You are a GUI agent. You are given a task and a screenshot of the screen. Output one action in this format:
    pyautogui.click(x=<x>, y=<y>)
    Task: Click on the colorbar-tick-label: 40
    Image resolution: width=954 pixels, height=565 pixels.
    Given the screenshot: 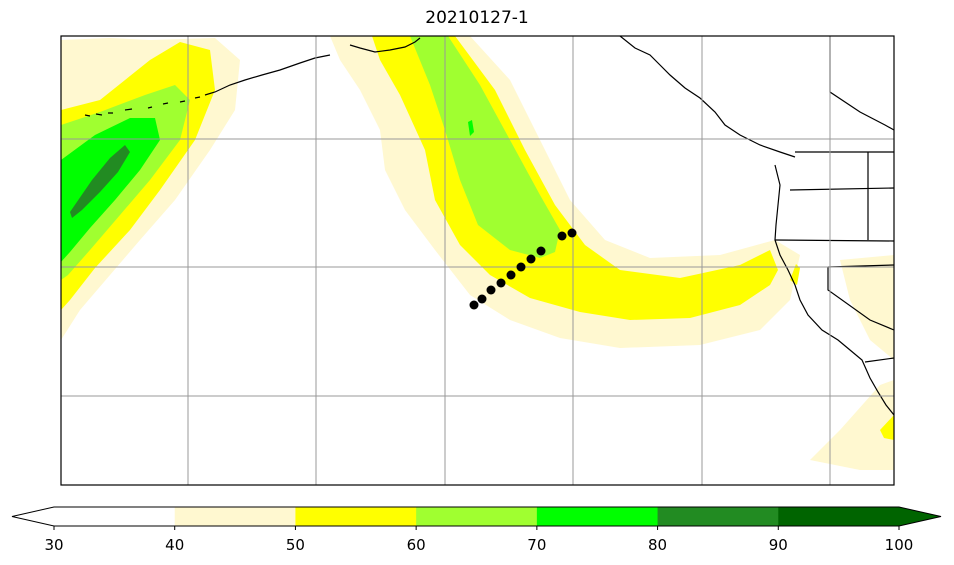 What is the action you would take?
    pyautogui.click(x=175, y=545)
    